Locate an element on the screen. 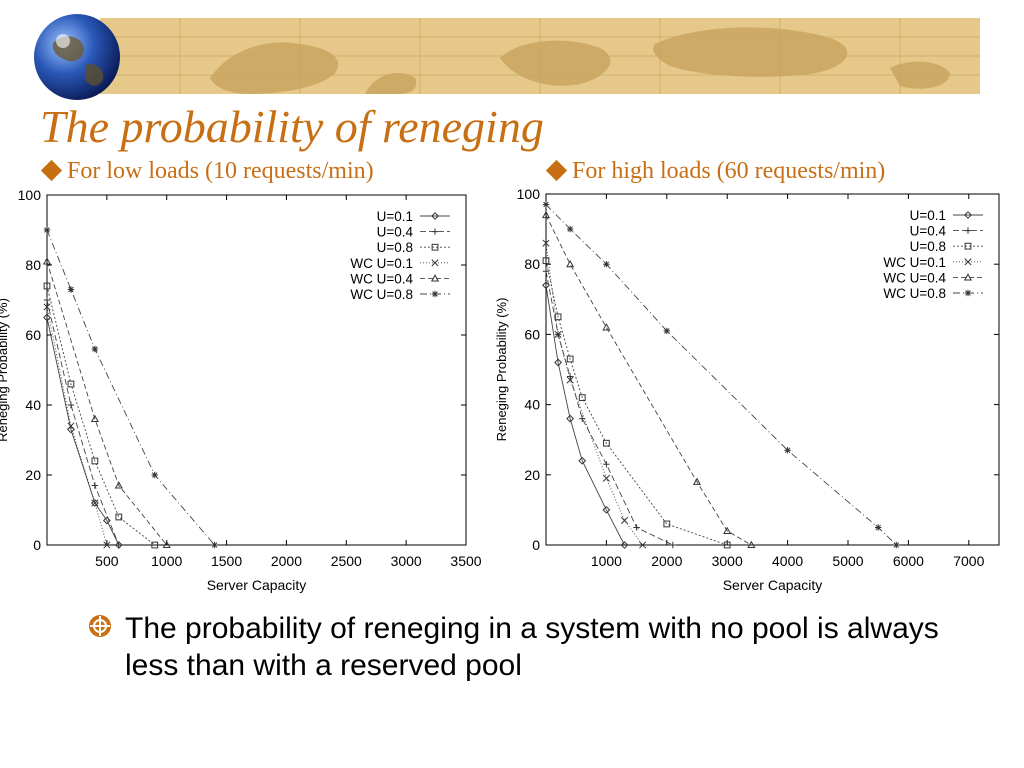  x-tick-label: 4000 is located at coordinates (787, 561).